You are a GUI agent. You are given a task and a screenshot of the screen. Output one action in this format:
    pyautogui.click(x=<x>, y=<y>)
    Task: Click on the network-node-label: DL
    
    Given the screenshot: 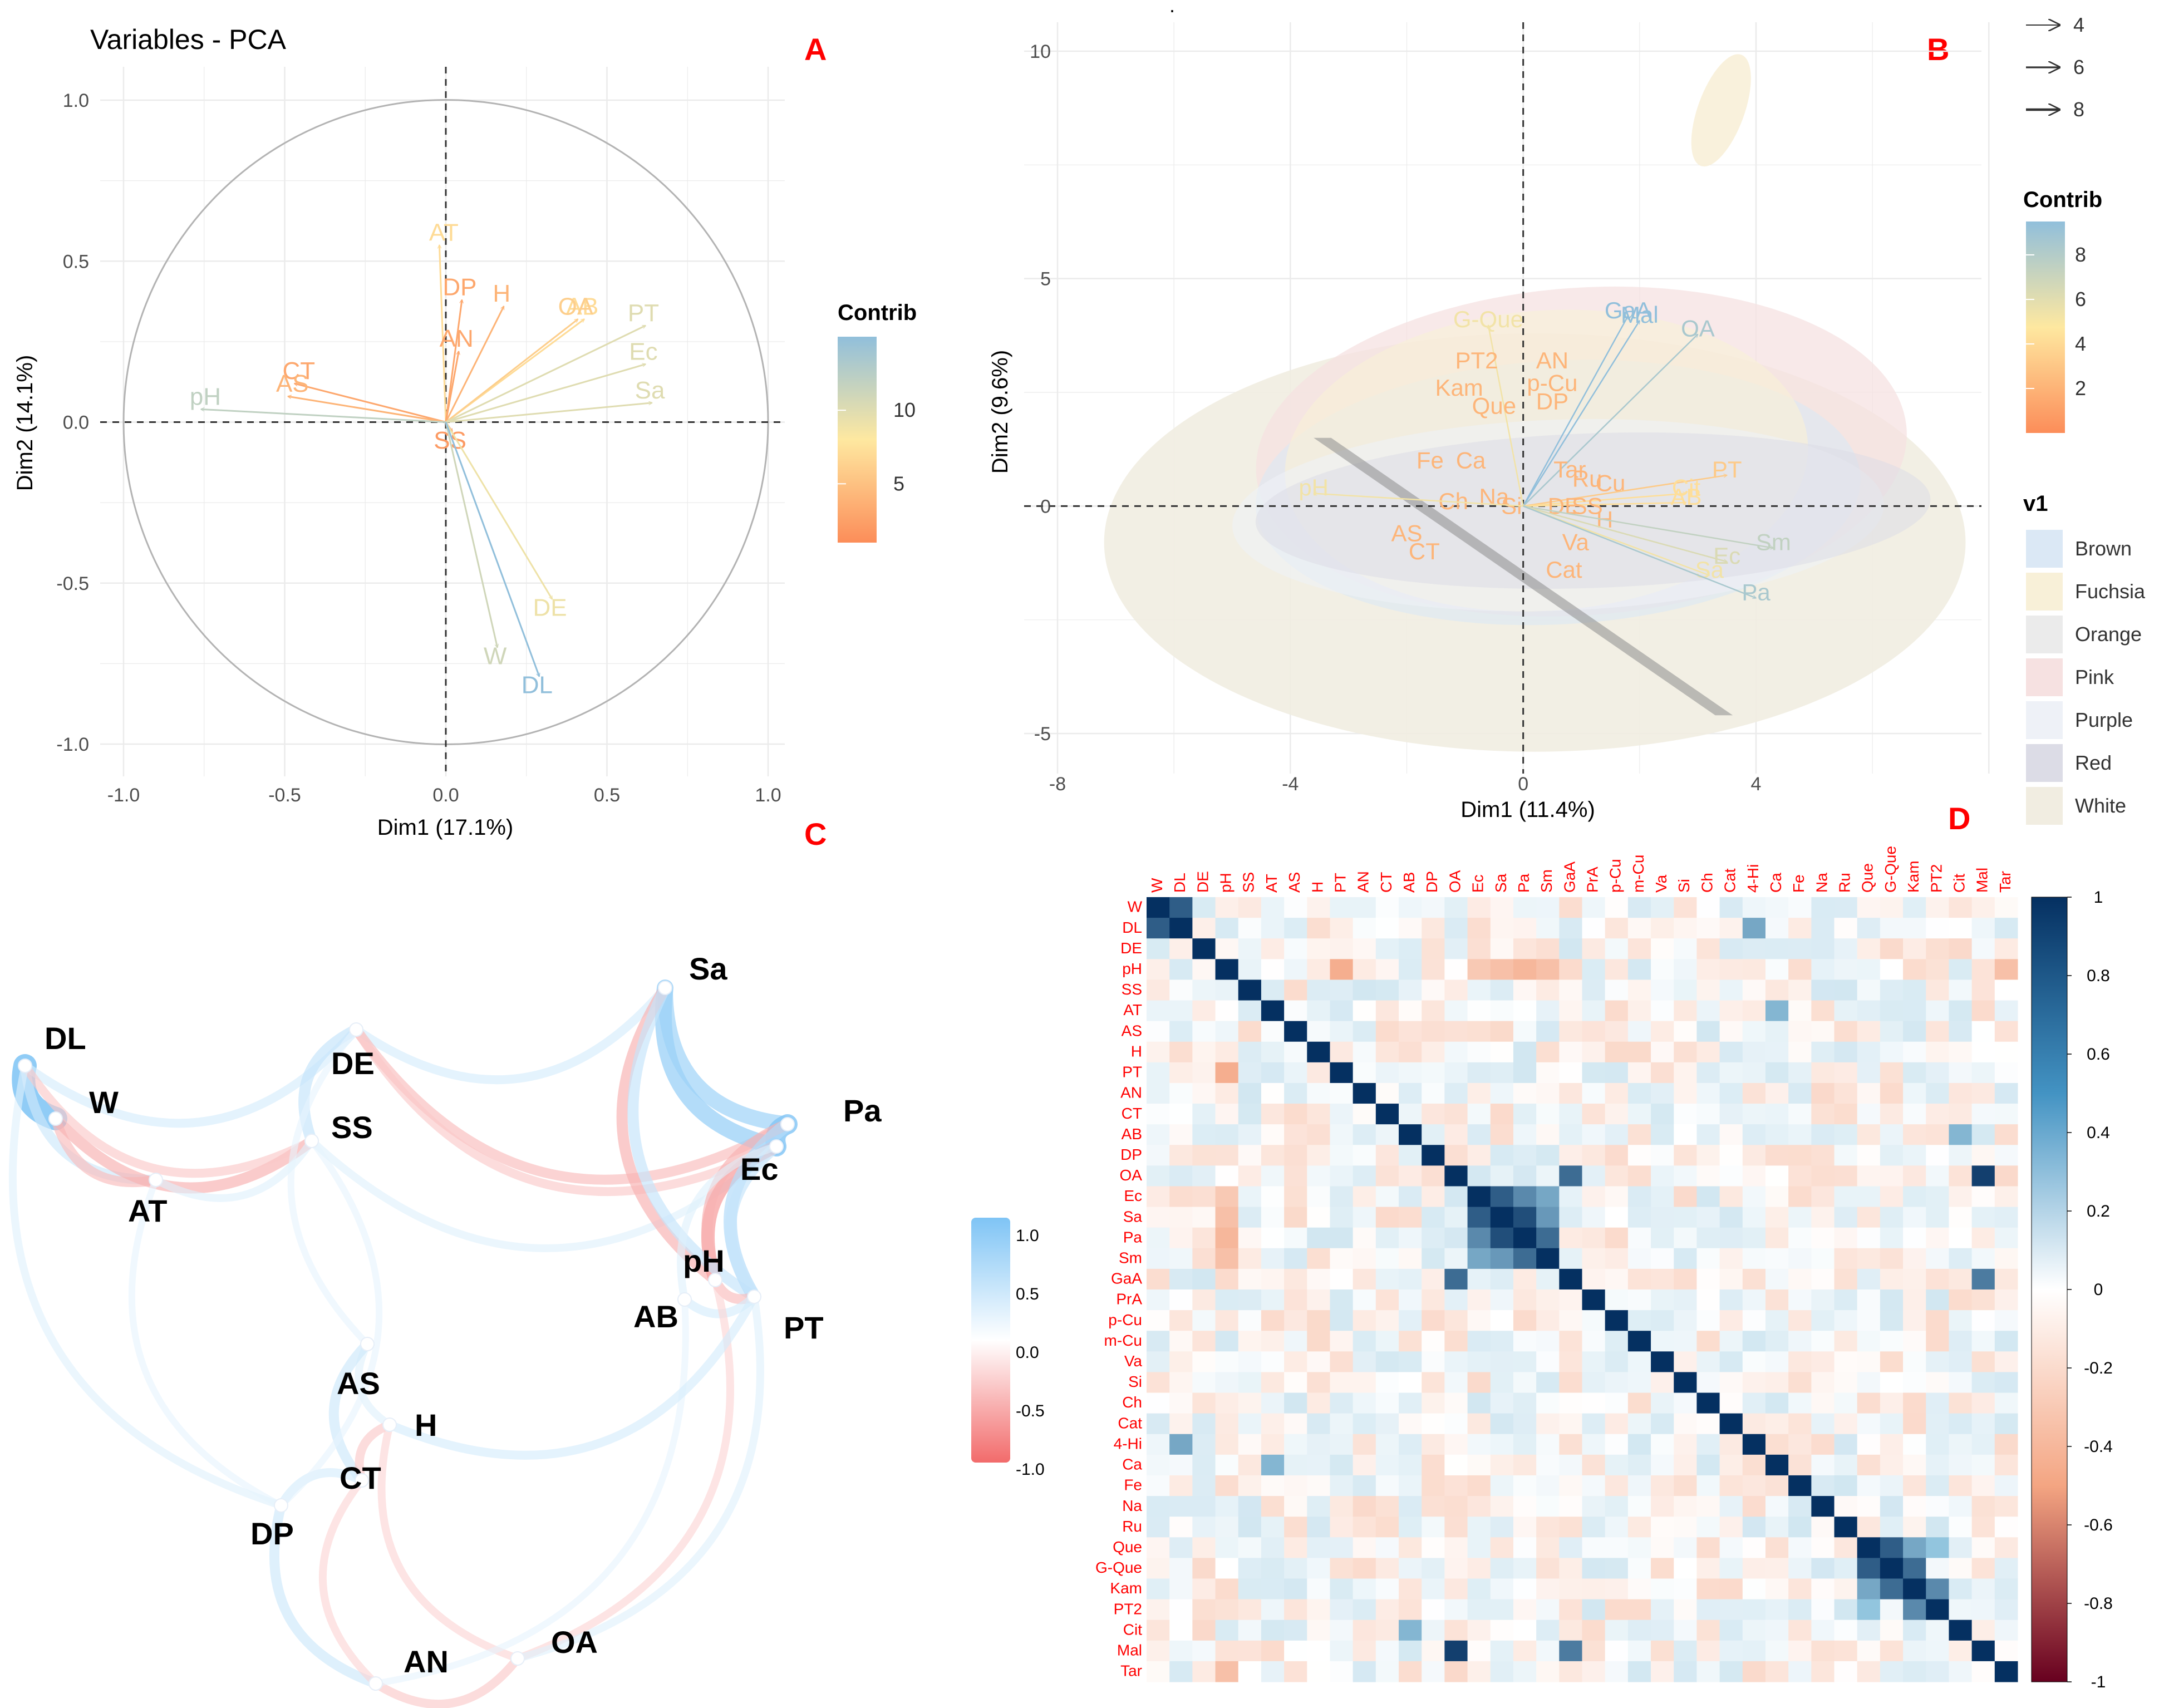 What is the action you would take?
    pyautogui.click(x=66, y=1038)
    